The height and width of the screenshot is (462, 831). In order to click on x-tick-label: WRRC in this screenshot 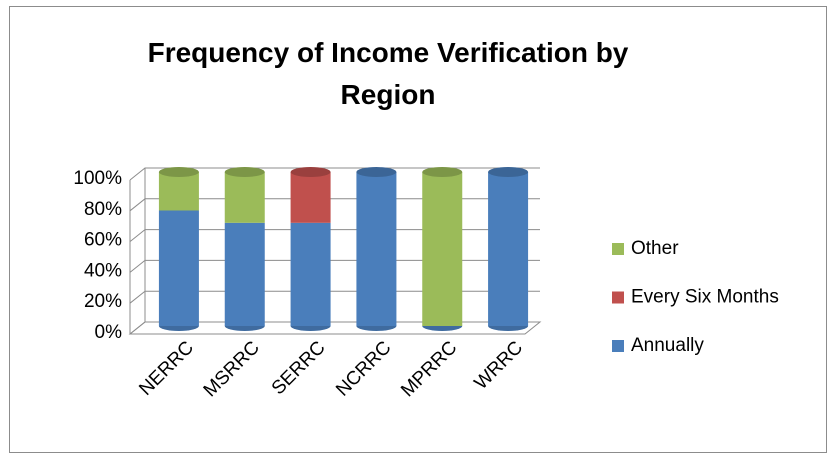, I will do `click(499, 365)`.